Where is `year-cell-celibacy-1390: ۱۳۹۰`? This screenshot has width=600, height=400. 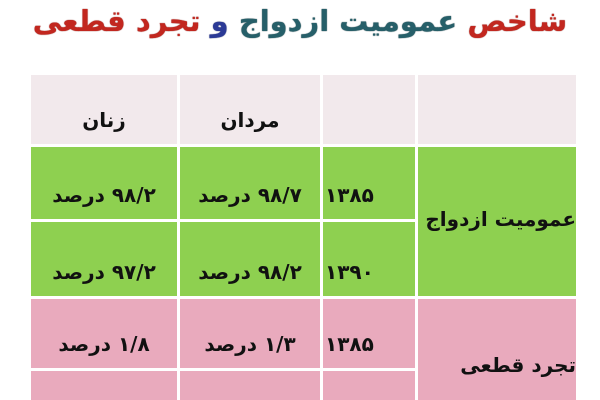 year-cell-celibacy-1390: ۱۳۹۰ is located at coordinates (369, 385).